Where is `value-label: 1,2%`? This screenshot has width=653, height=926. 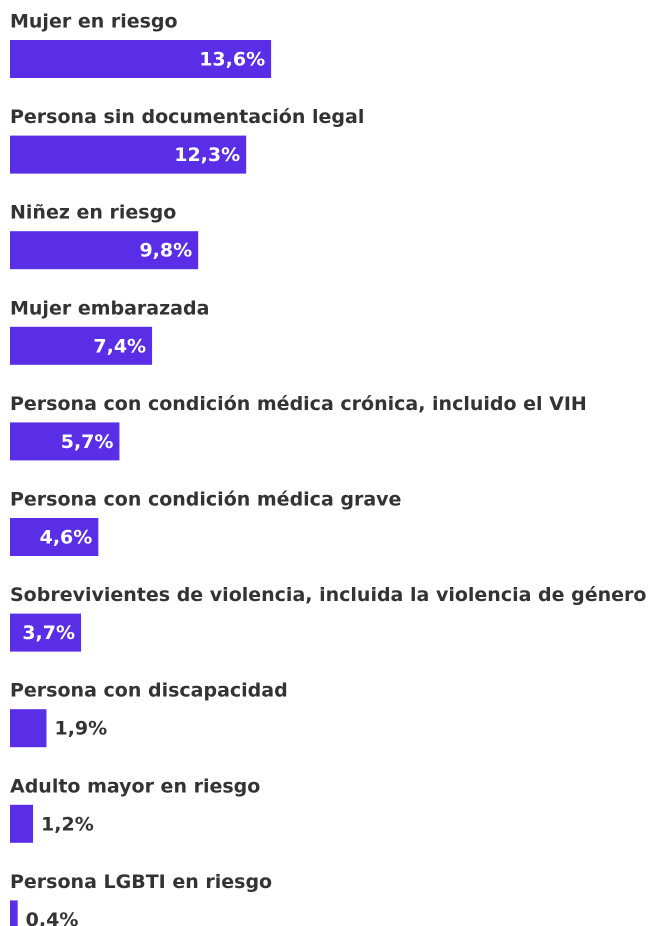 value-label: 1,2% is located at coordinates (67, 824).